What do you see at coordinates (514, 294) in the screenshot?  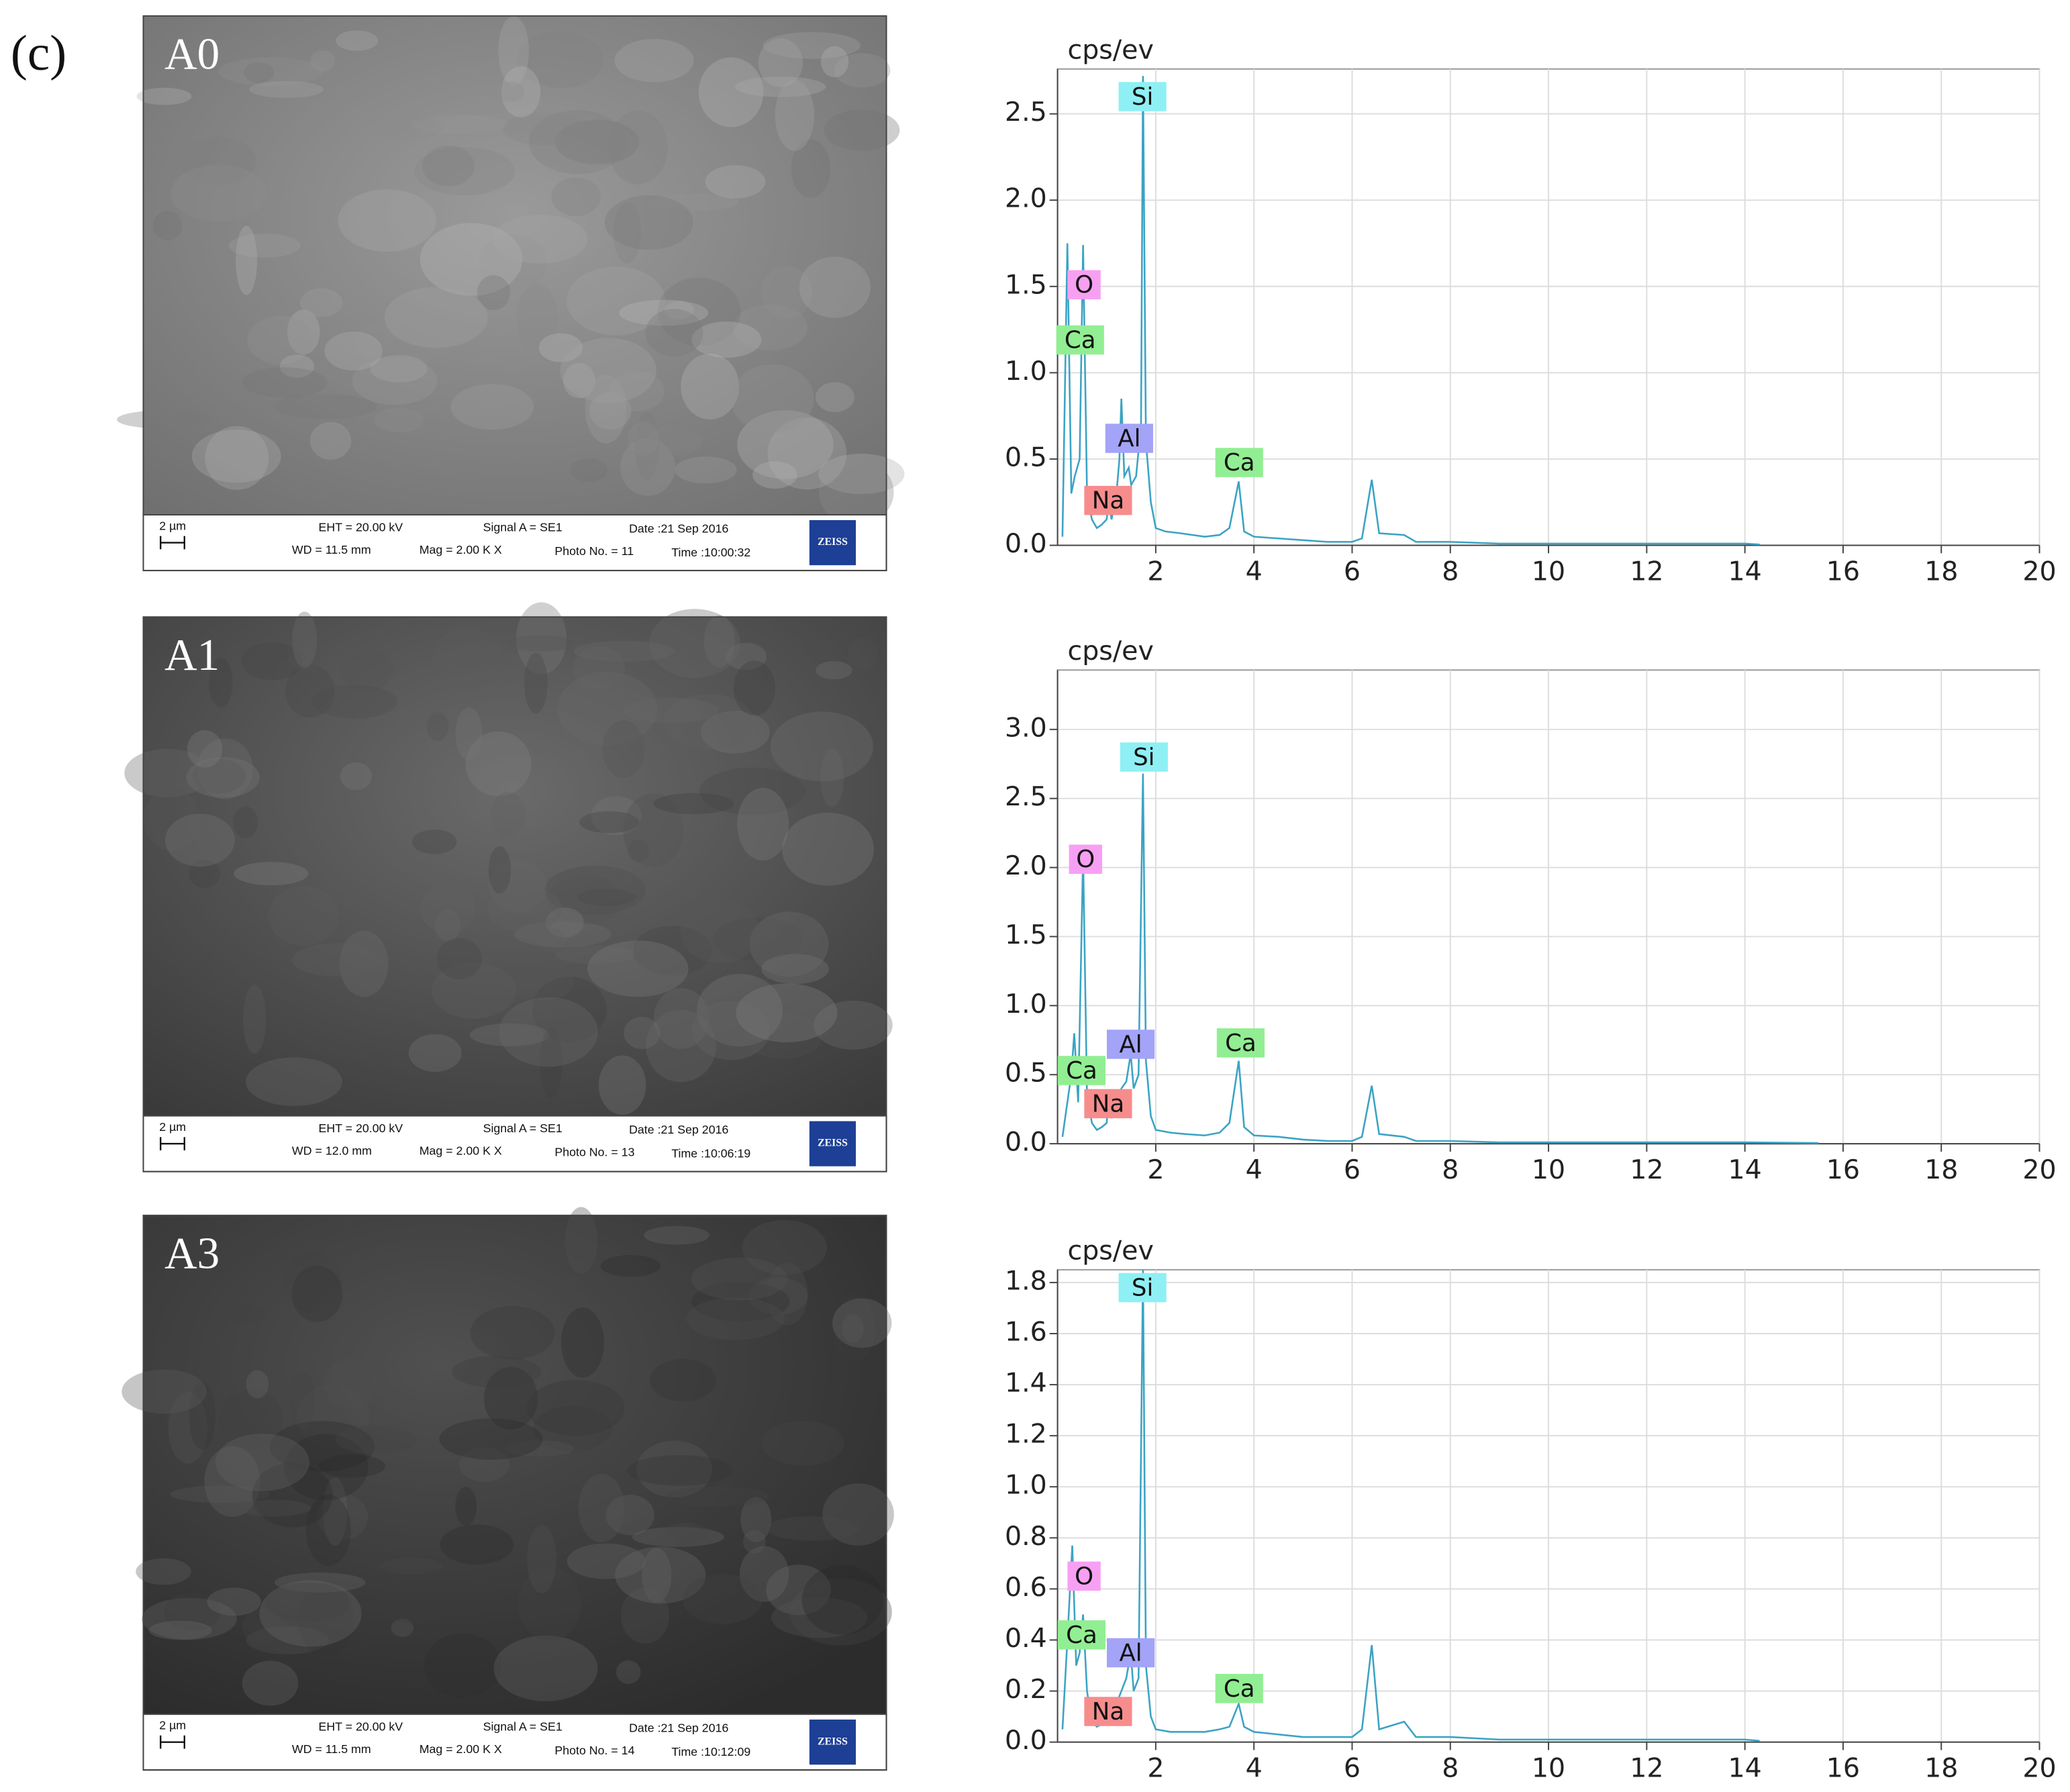 I see `sem-frame` at bounding box center [514, 294].